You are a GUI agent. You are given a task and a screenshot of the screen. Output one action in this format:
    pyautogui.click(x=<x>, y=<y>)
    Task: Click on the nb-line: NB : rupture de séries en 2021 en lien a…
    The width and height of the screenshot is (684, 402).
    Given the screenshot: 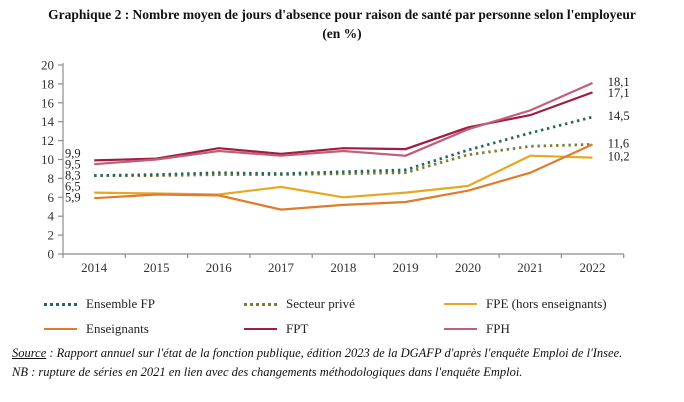 What is the action you would take?
    pyautogui.click(x=267, y=371)
    